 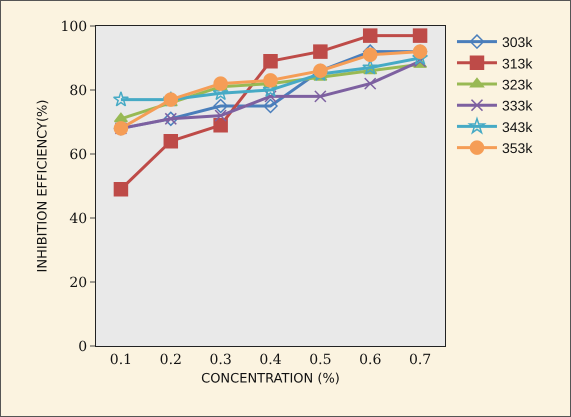 I want to click on y-axis-title: INHIBITION EFFICIENCY(%), so click(x=42, y=186).